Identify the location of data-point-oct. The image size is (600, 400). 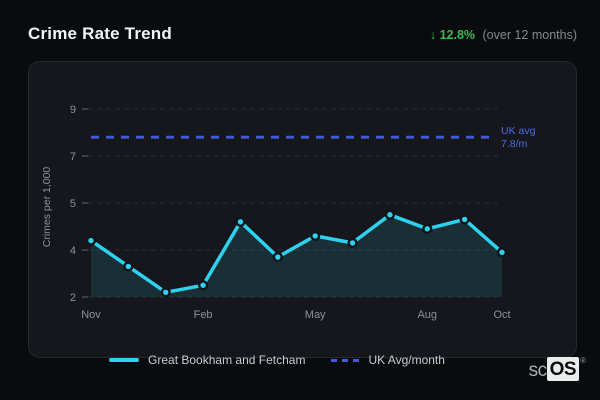
(502, 252).